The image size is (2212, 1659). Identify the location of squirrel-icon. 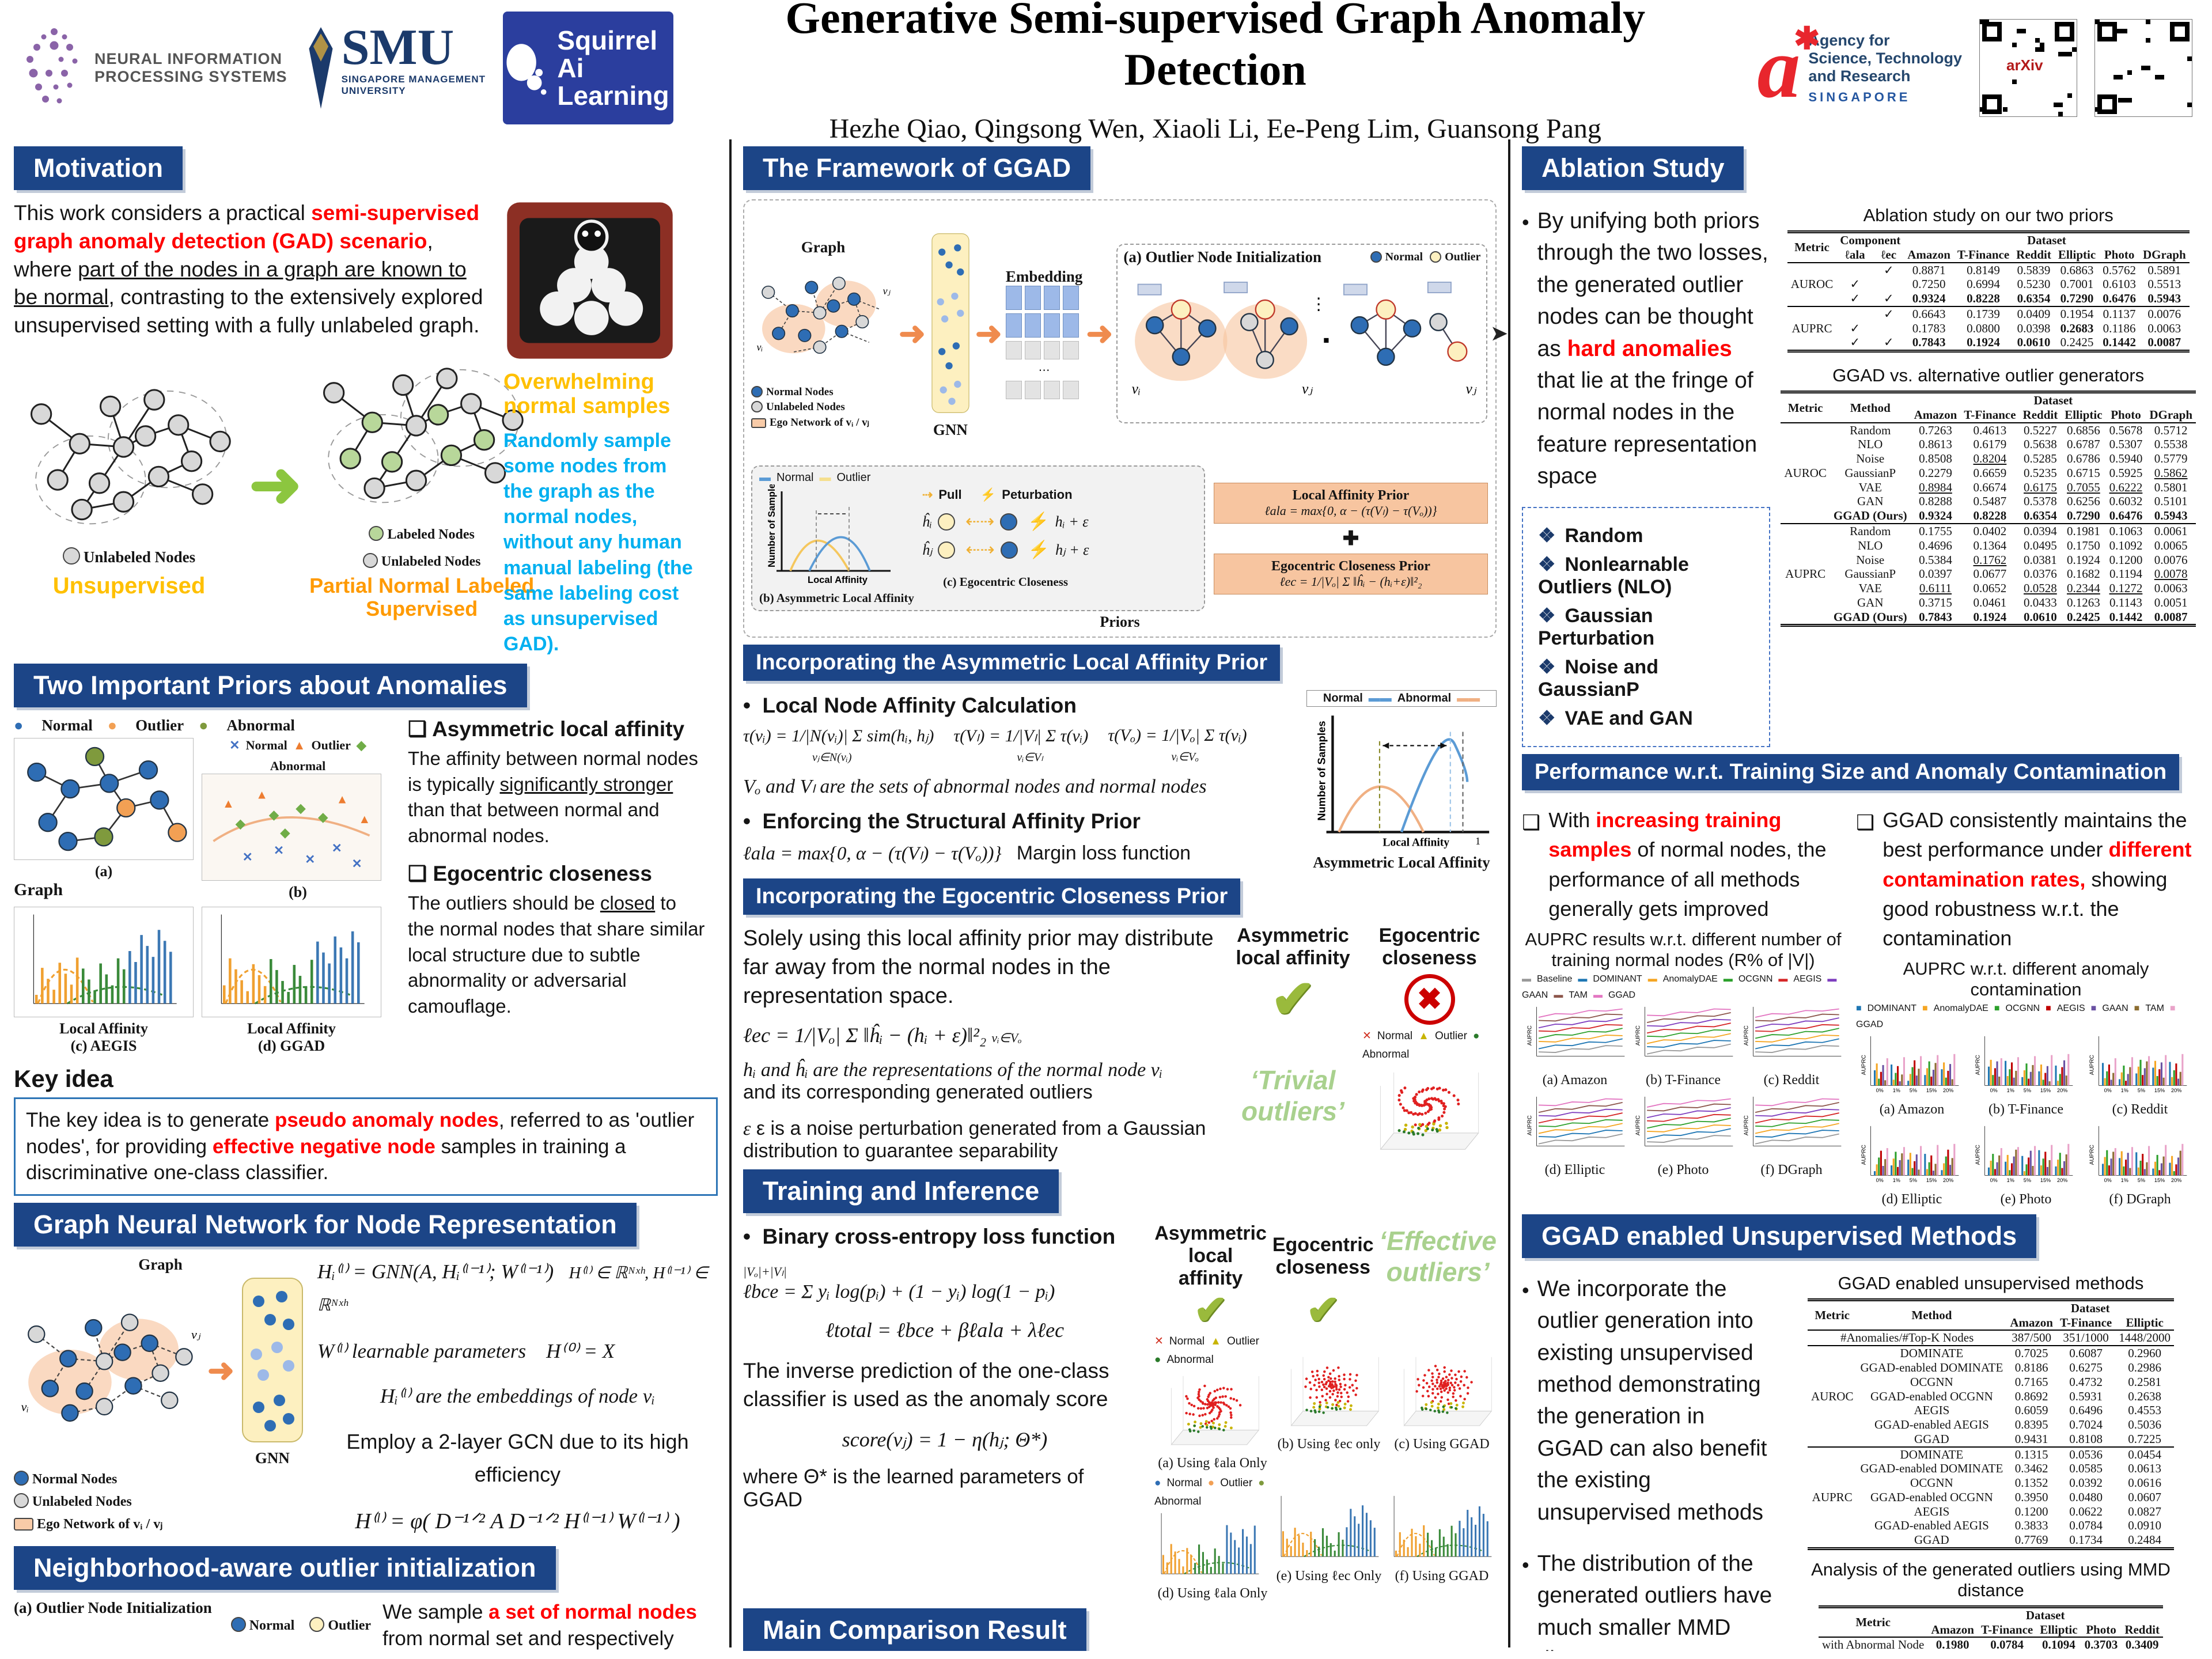
(526, 69).